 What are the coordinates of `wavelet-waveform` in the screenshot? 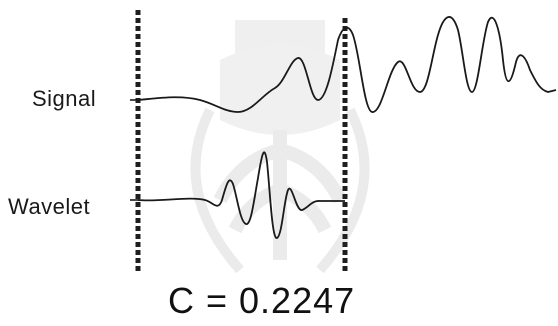 It's located at (241, 195).